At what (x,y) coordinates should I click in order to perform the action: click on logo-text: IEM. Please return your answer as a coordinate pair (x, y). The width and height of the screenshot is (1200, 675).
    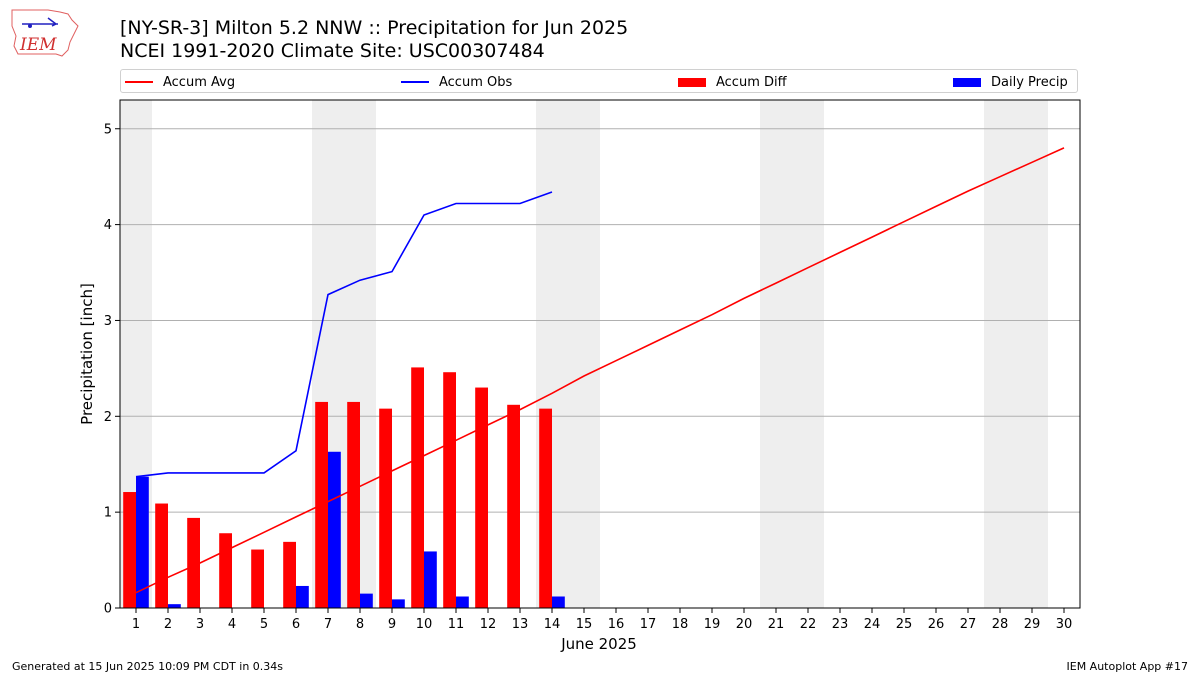
    Looking at the image, I should click on (38, 45).